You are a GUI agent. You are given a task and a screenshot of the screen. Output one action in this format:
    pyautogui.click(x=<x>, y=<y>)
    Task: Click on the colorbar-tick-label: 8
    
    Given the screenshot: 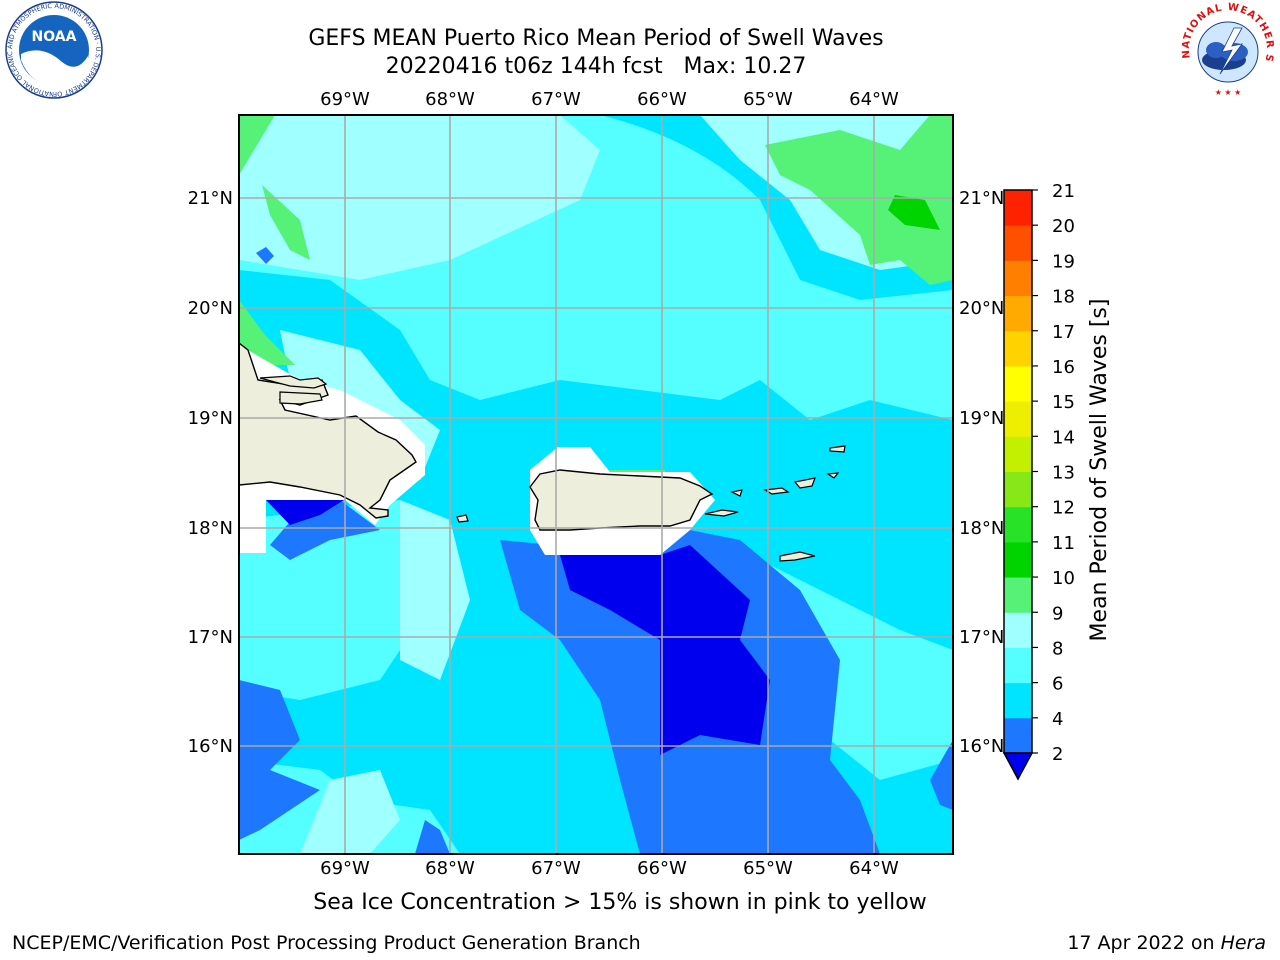 What is the action you would take?
    pyautogui.click(x=1057, y=648)
    